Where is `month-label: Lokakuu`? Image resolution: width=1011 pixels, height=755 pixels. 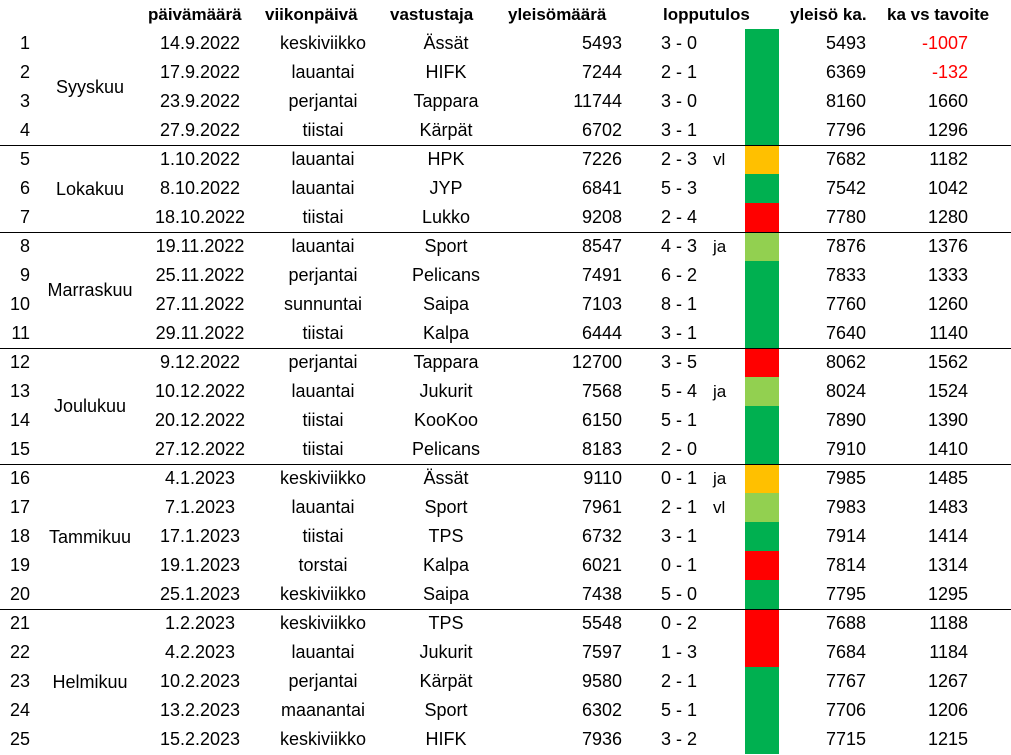
month-label: Lokakuu is located at coordinates (90, 188).